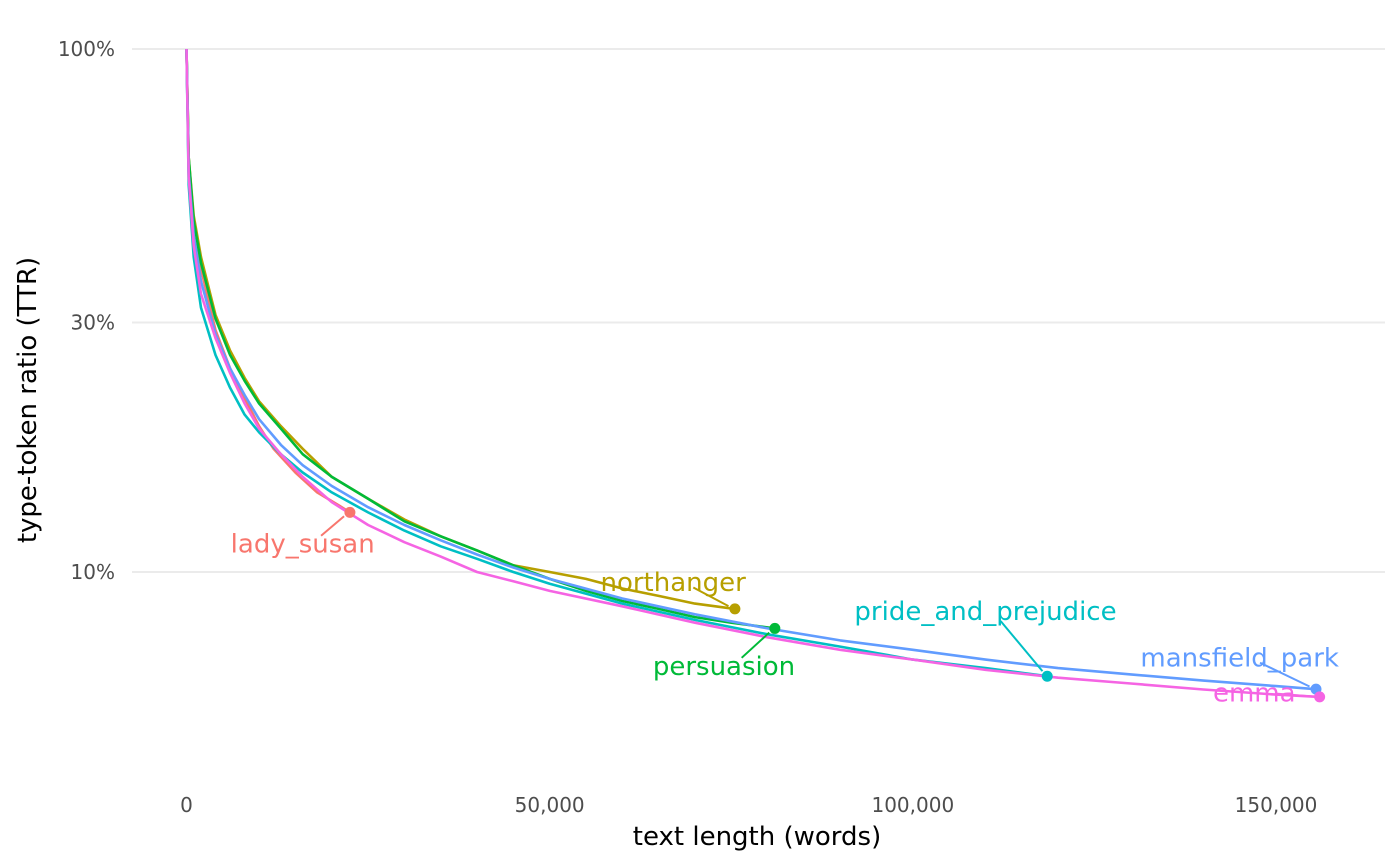  What do you see at coordinates (775, 628) in the screenshot?
I see `endpoint-persuasion` at bounding box center [775, 628].